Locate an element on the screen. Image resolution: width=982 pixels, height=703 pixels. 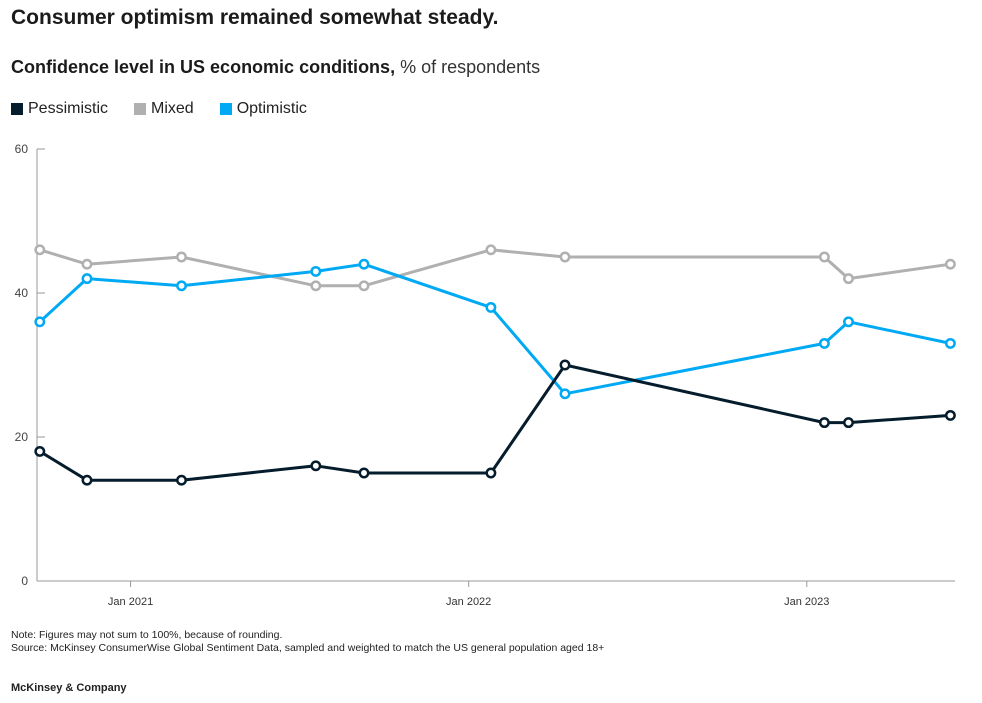
legend-item-pessimistic: Pessimistic is located at coordinates (59, 109).